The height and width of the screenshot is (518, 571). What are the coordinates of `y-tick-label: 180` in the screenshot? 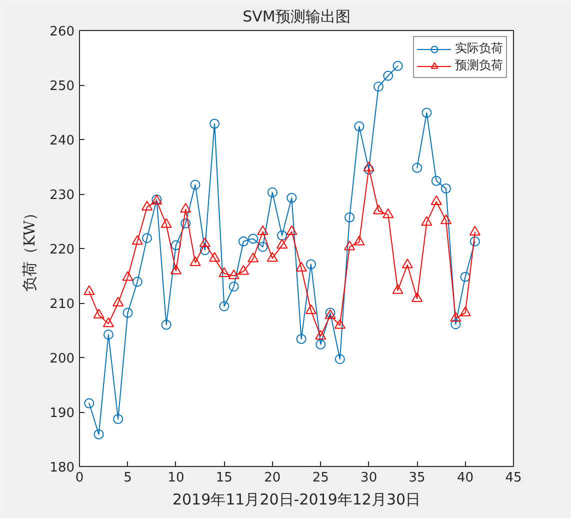 It's located at (62, 468).